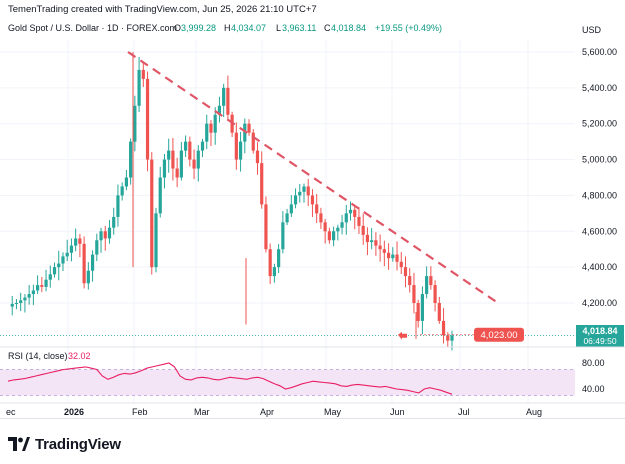  I want to click on time-axis: ec 2026 Feb Mar Apr May Jun Jul Aug, so click(274, 412).